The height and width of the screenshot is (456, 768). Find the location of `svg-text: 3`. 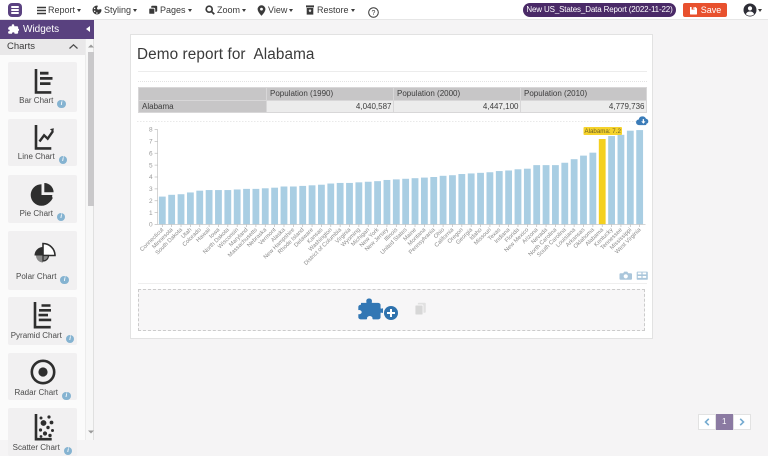

svg-text: 3 is located at coordinates (151, 189).